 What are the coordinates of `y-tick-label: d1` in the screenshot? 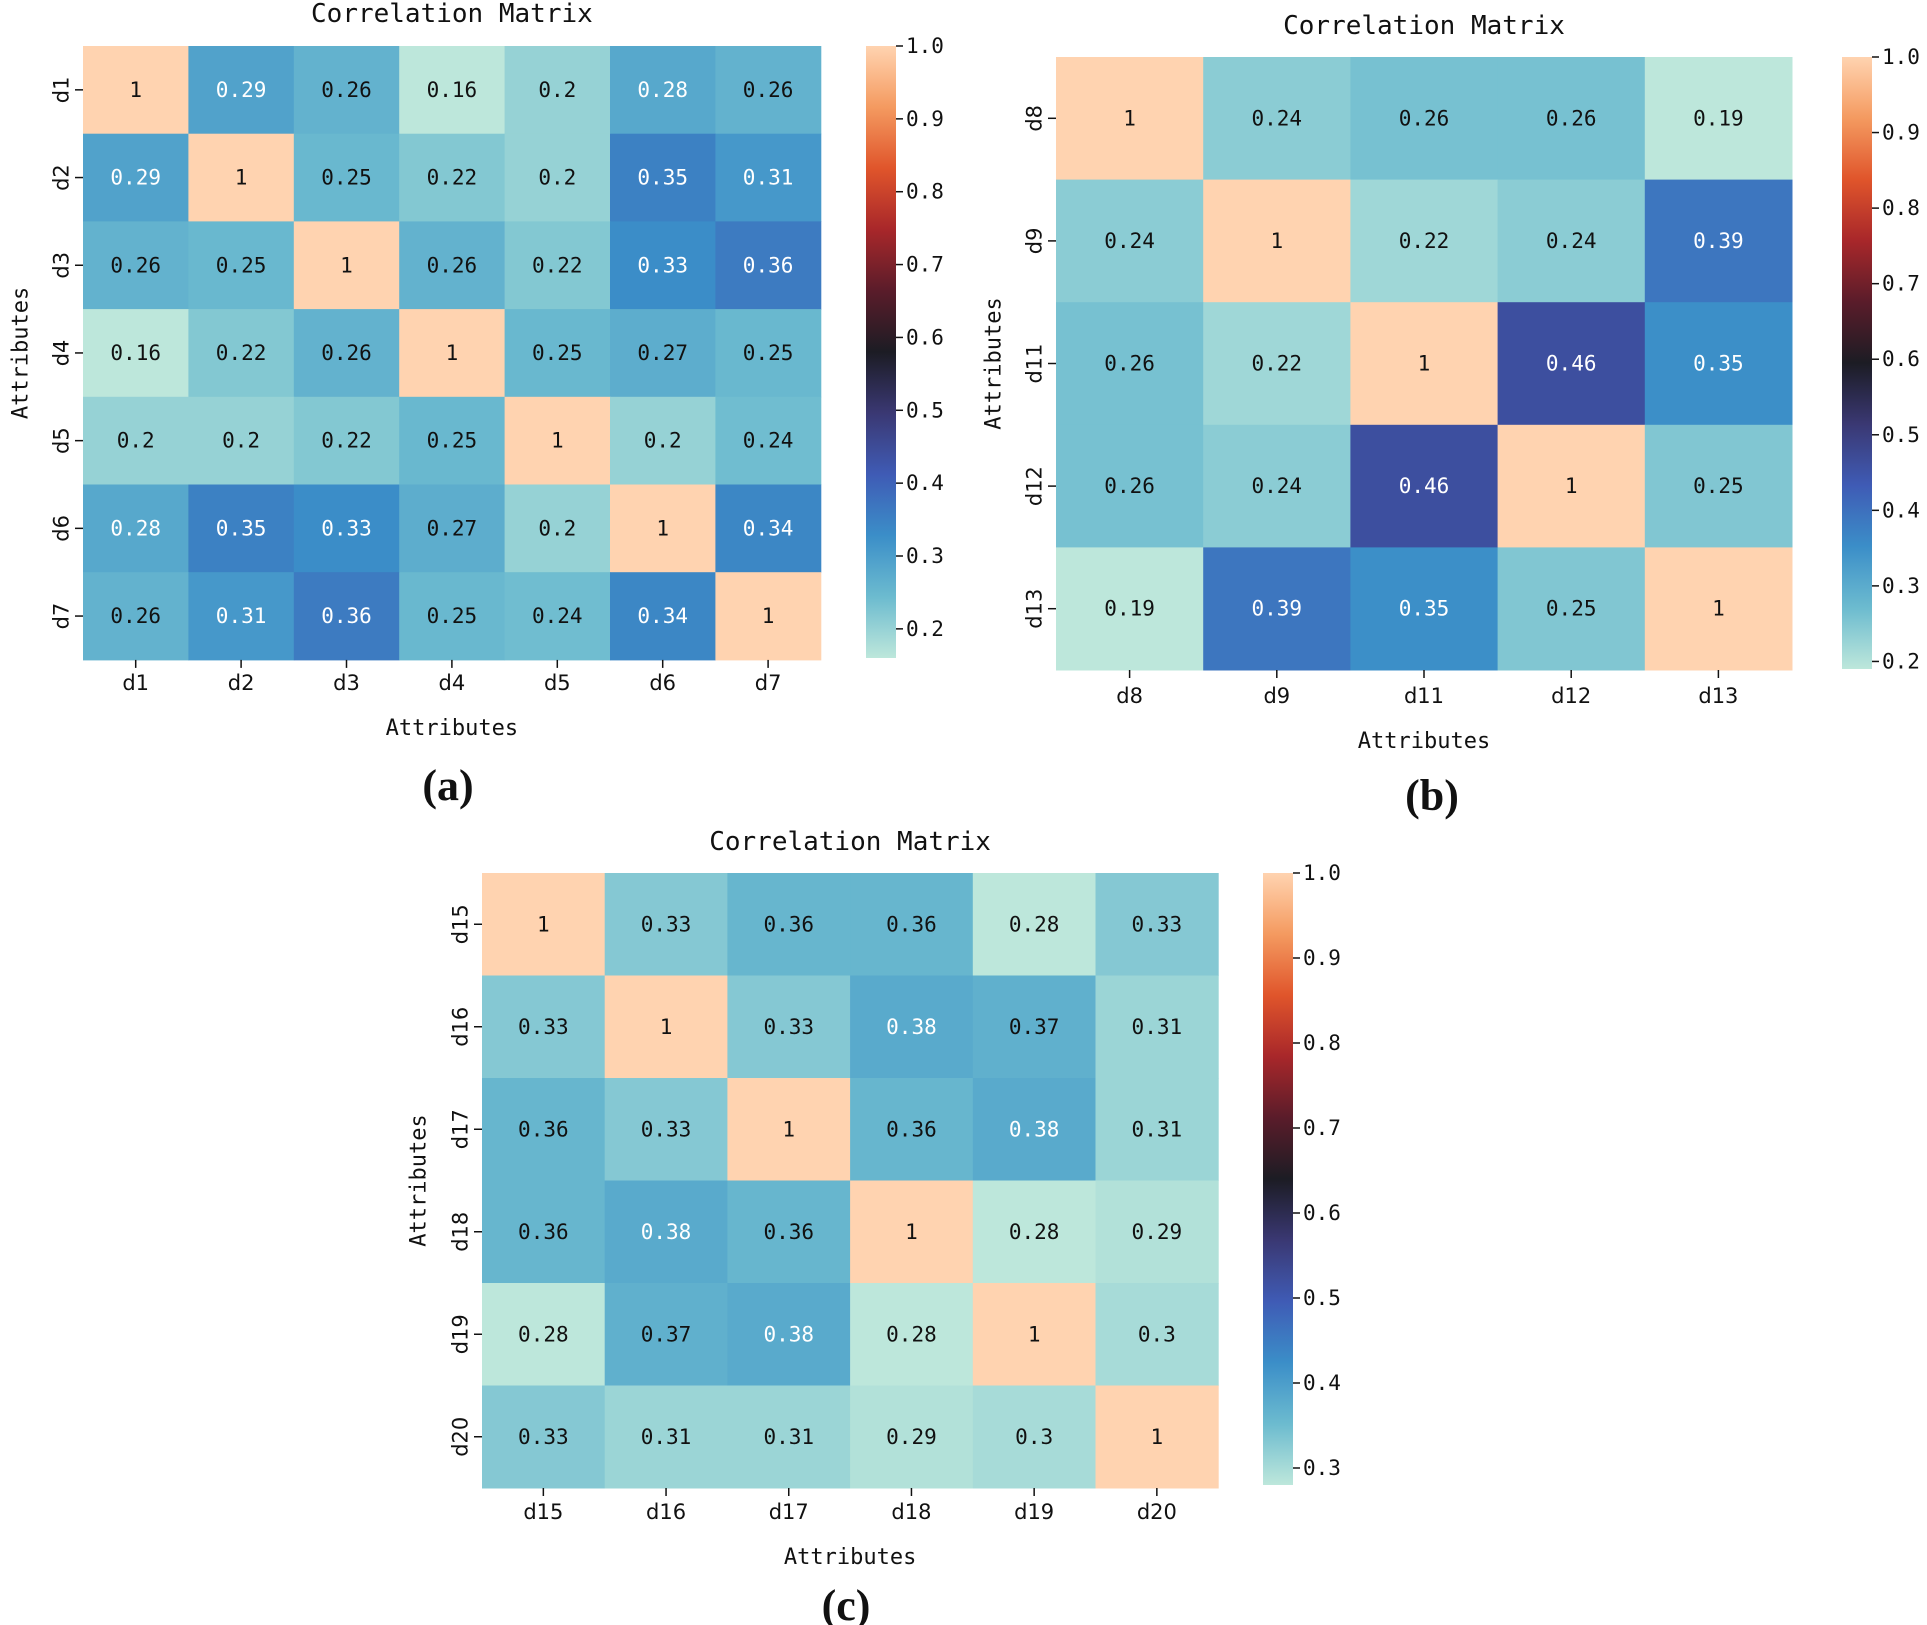 It's located at (61, 89).